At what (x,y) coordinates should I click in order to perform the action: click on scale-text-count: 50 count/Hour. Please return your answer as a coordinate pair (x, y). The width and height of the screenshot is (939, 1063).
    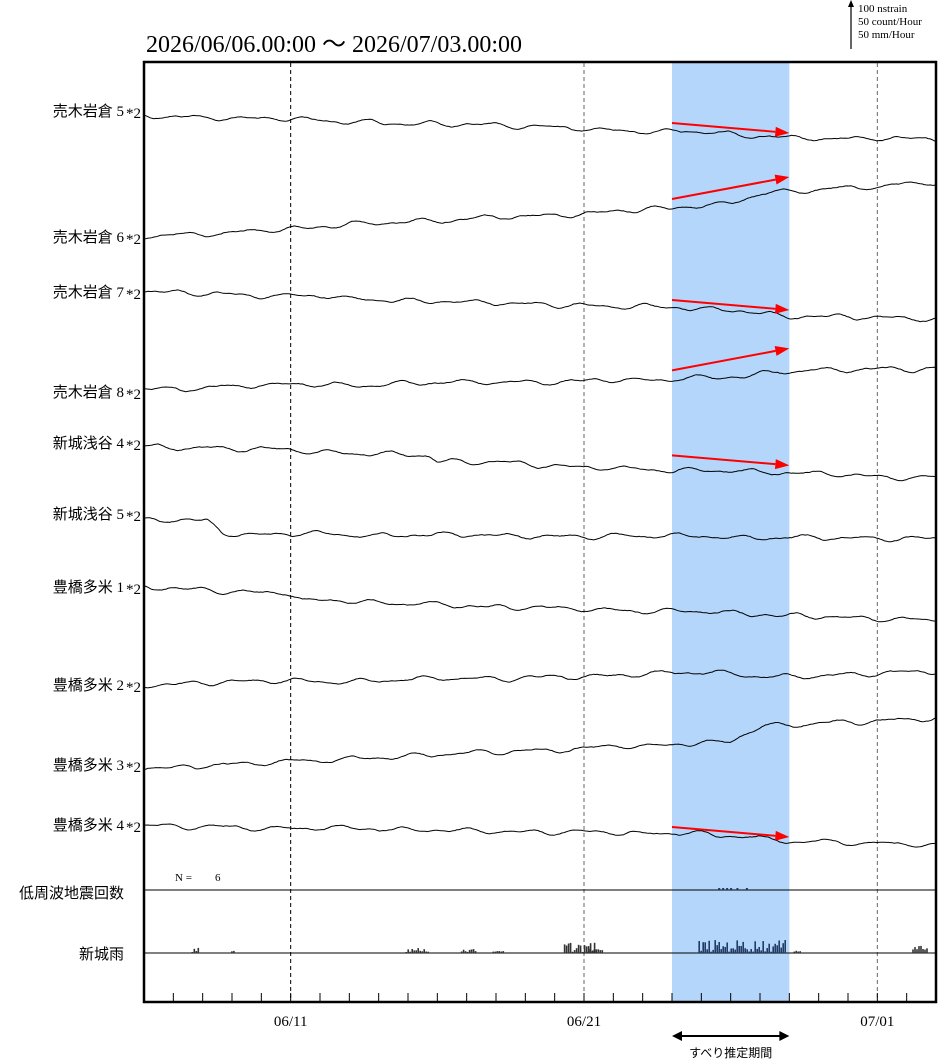
    Looking at the image, I should click on (890, 22).